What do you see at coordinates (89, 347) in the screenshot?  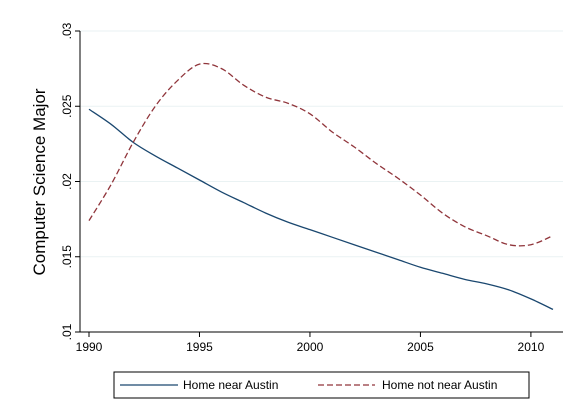 I see `x-tick-label: 1990` at bounding box center [89, 347].